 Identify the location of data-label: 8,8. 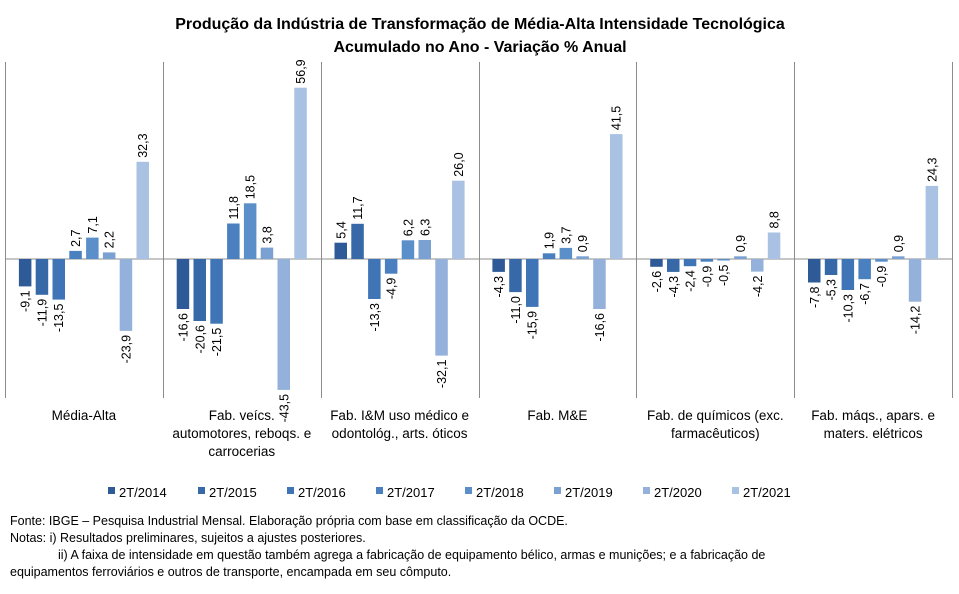
(775, 219).